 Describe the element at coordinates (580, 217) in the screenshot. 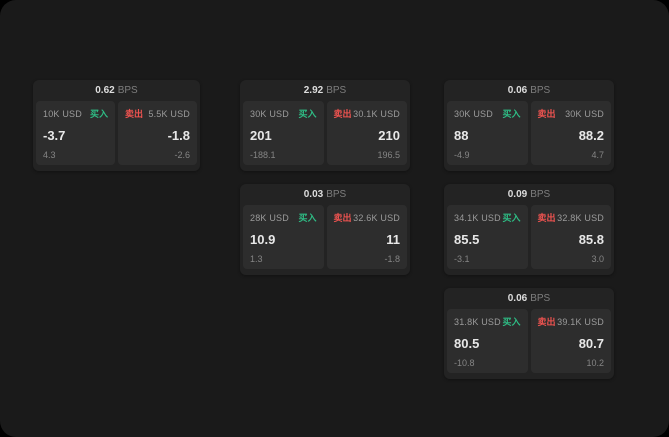

I see `sell-size: 32.8K USD` at that location.